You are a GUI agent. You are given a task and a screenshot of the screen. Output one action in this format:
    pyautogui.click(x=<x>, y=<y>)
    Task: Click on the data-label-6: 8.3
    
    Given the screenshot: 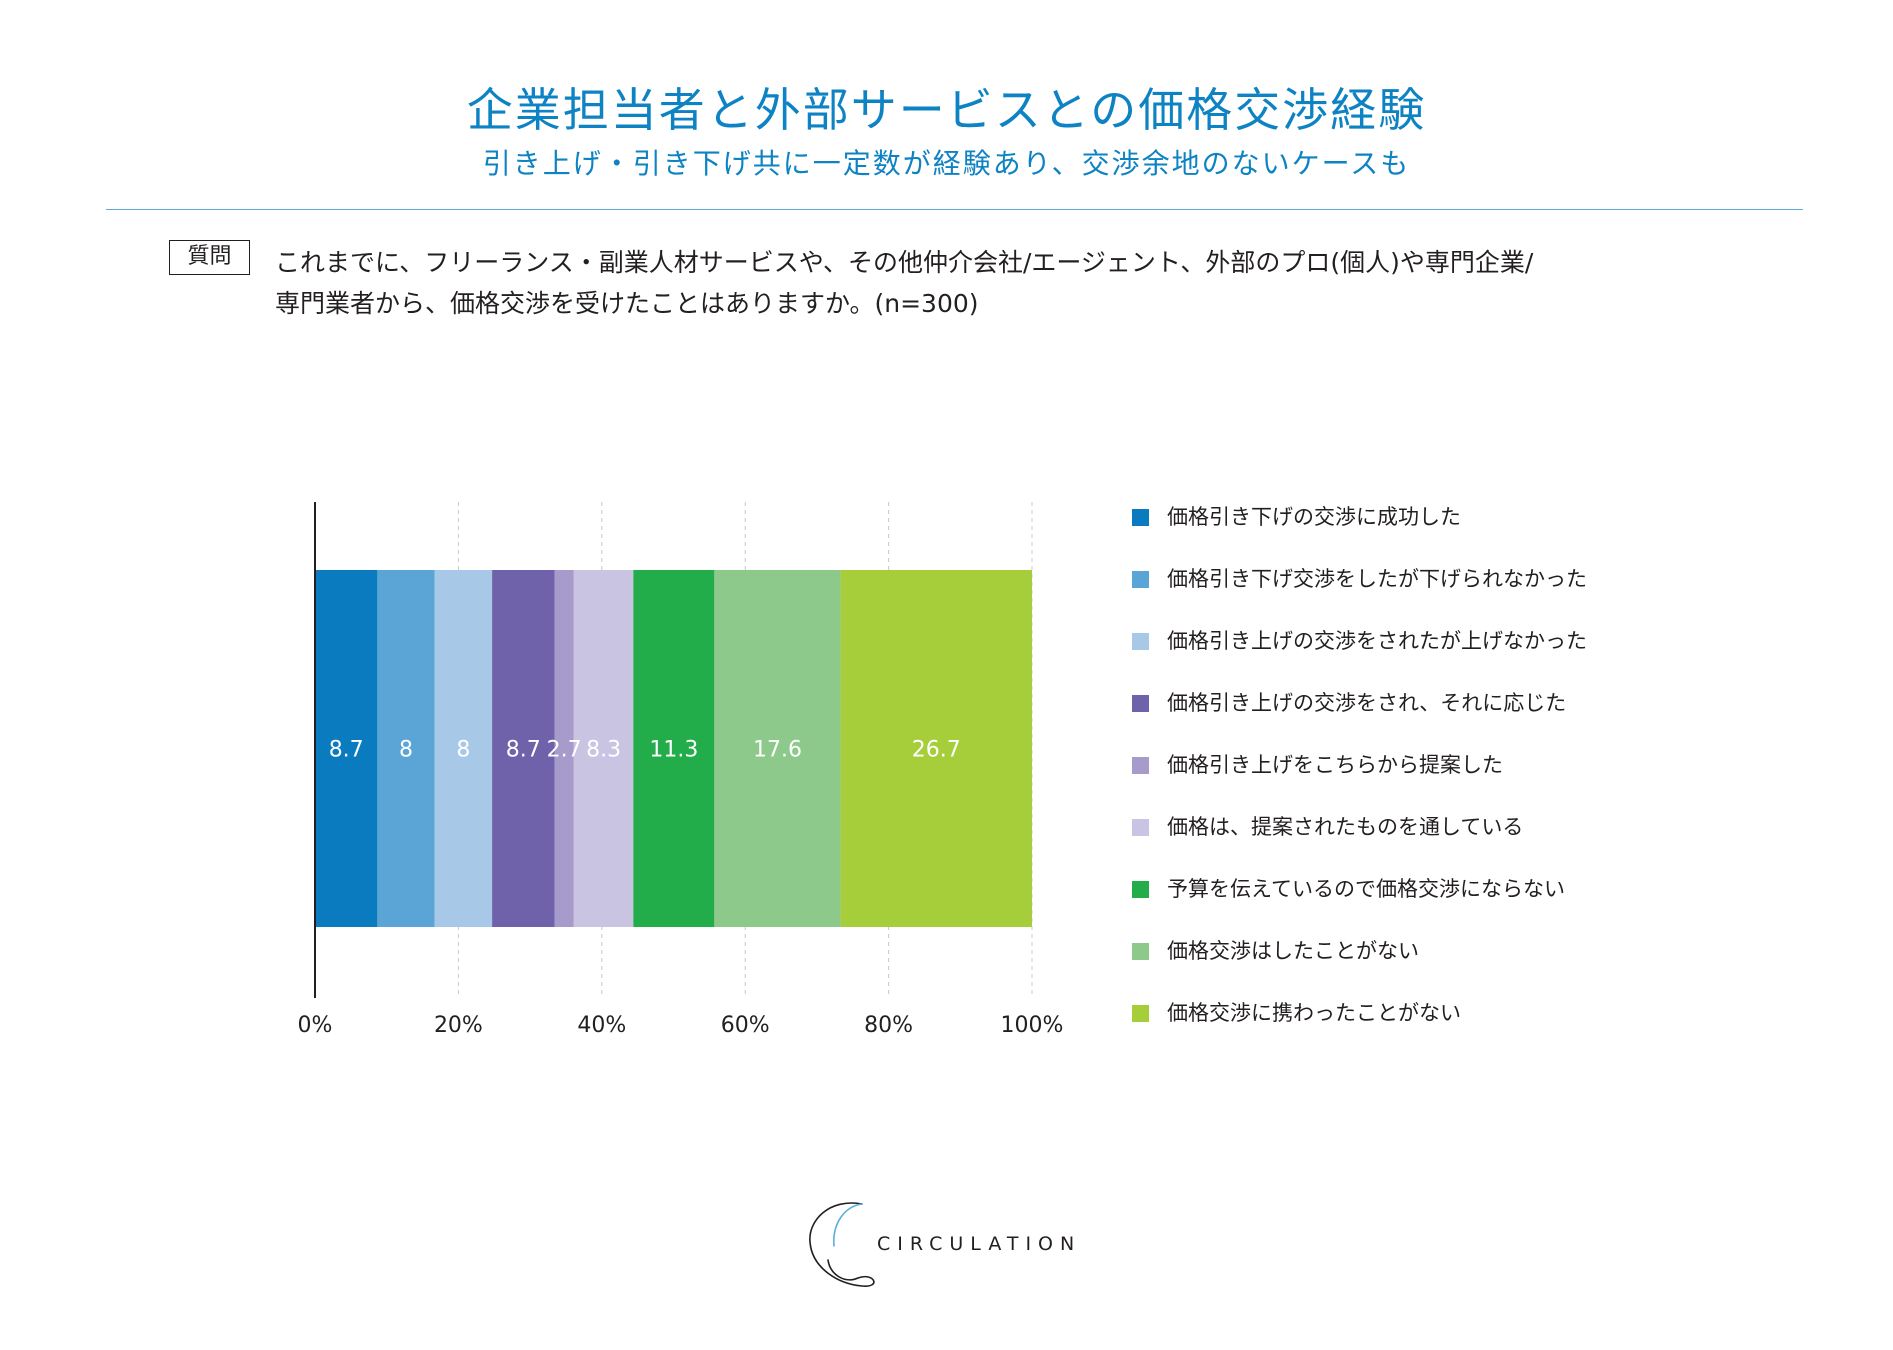 What is the action you would take?
    pyautogui.click(x=603, y=750)
    